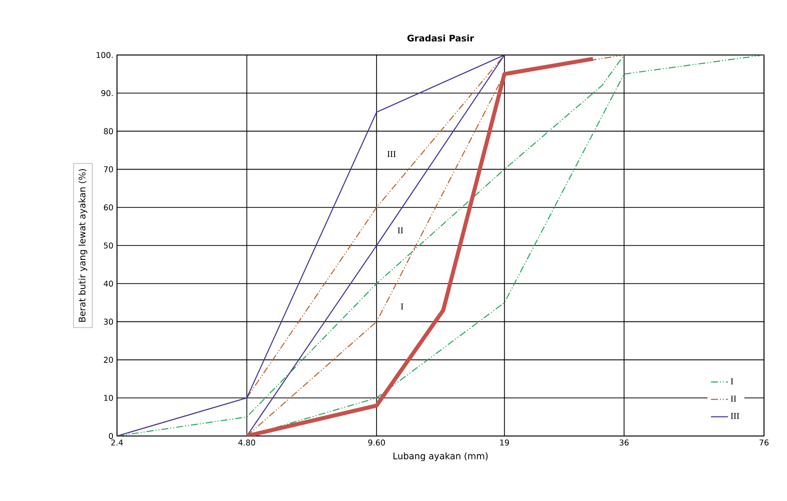 This screenshot has width=787, height=501. Describe the element at coordinates (401, 230) in the screenshot. I see `annotation: II` at that location.